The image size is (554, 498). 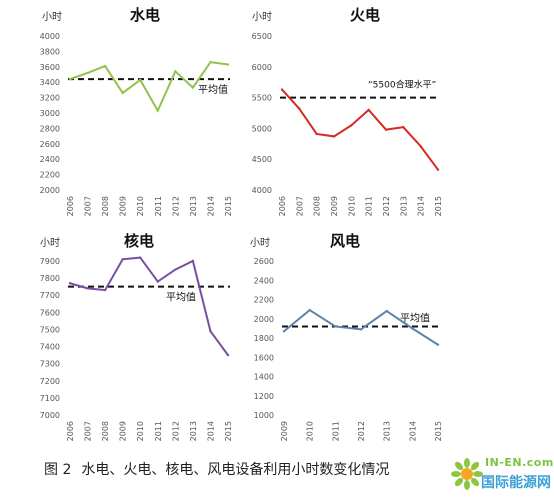 I want to click on y-tick-label: 1800, so click(x=264, y=338).